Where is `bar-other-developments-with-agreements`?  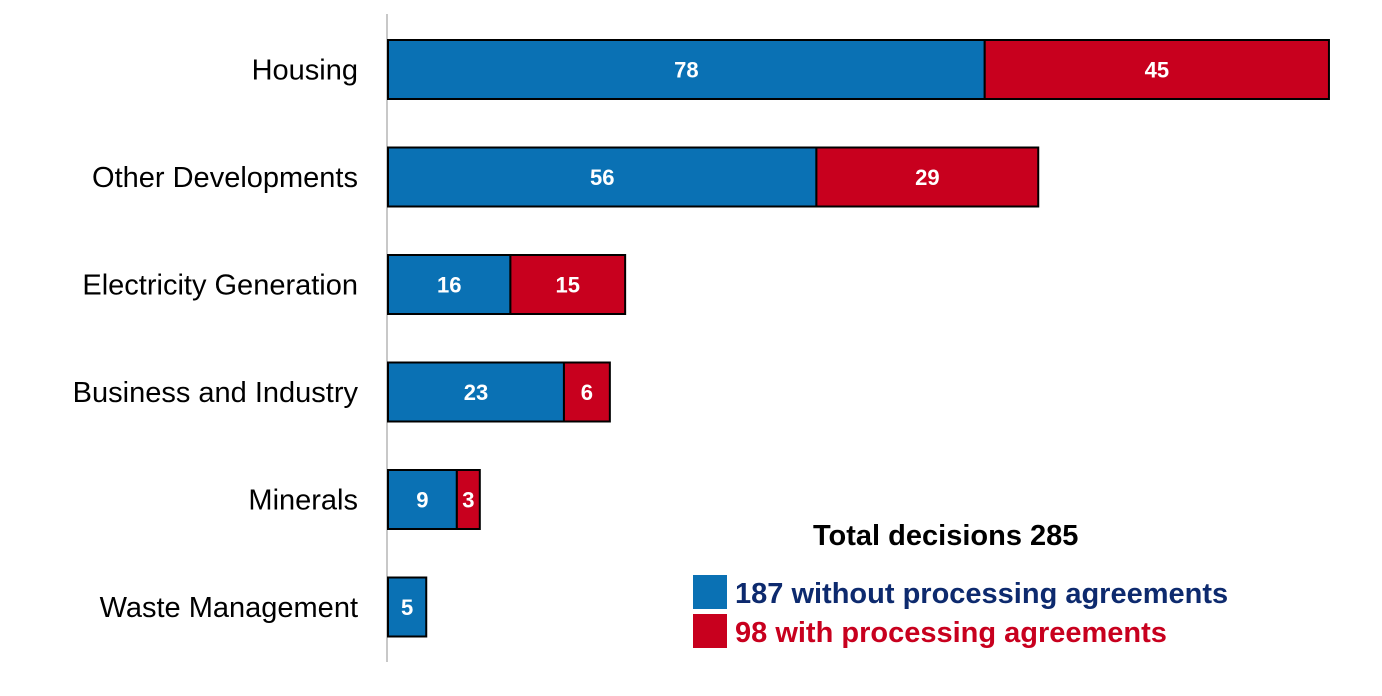
bar-other-developments-with-agreements is located at coordinates (927, 177).